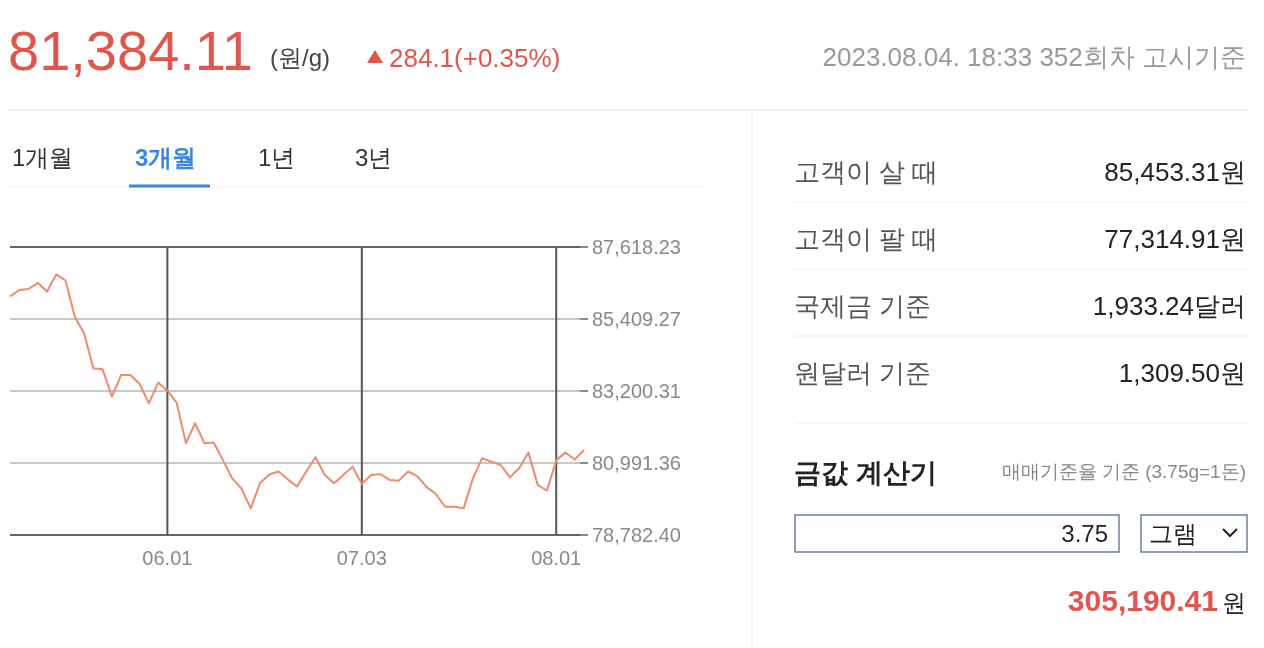 This screenshot has height=648, width=1264. I want to click on text: 2023.08.04. 18:33 352회차 고시기준, so click(1034, 57).